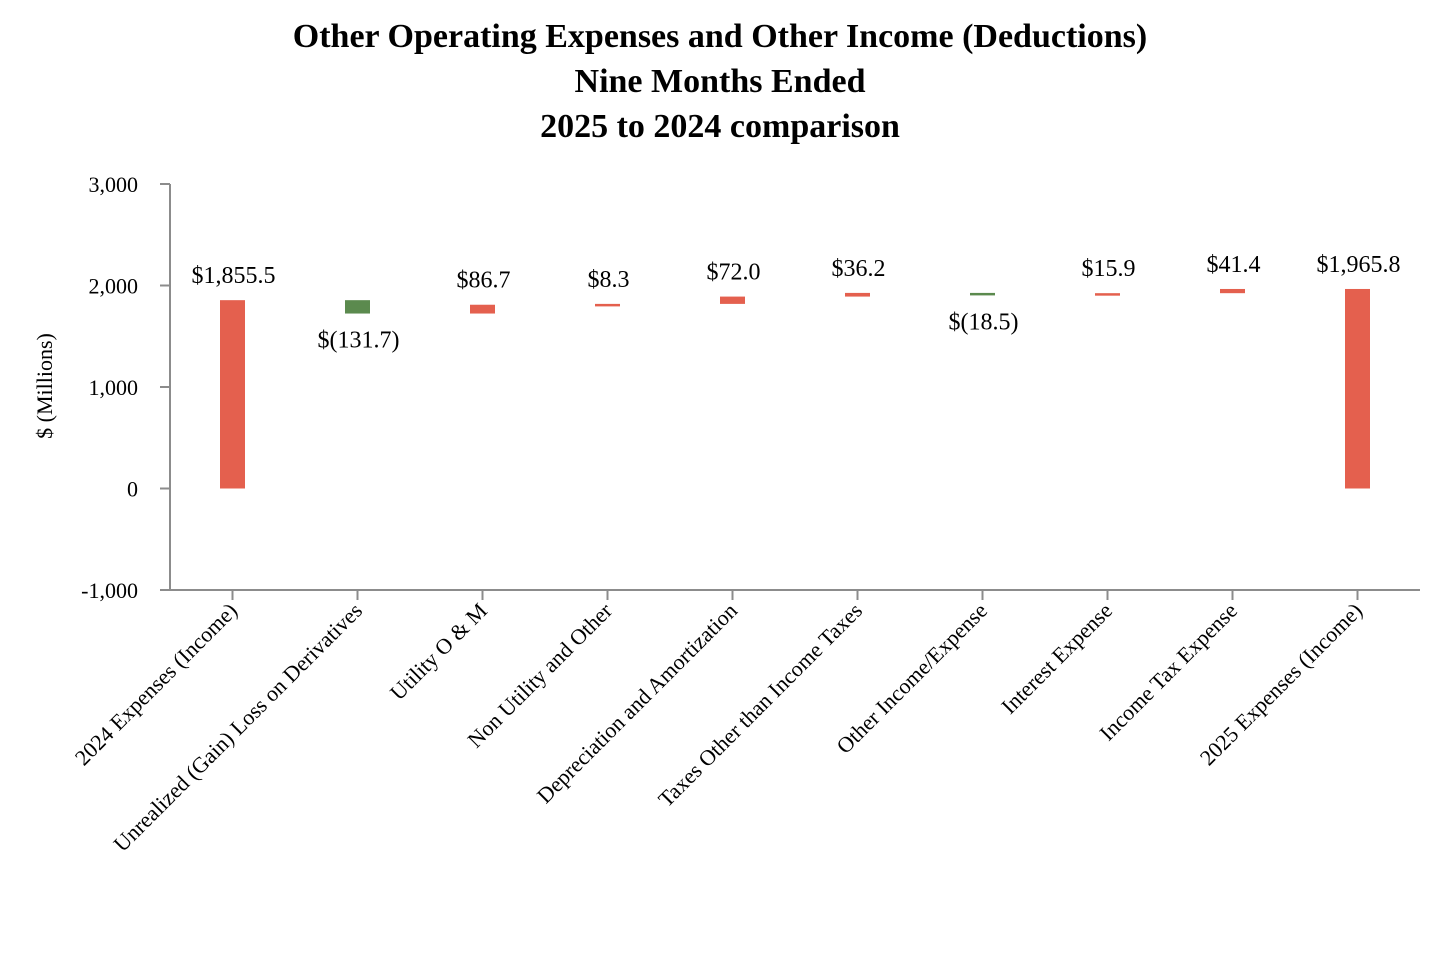  I want to click on data-label: $(18.5), so click(984, 322).